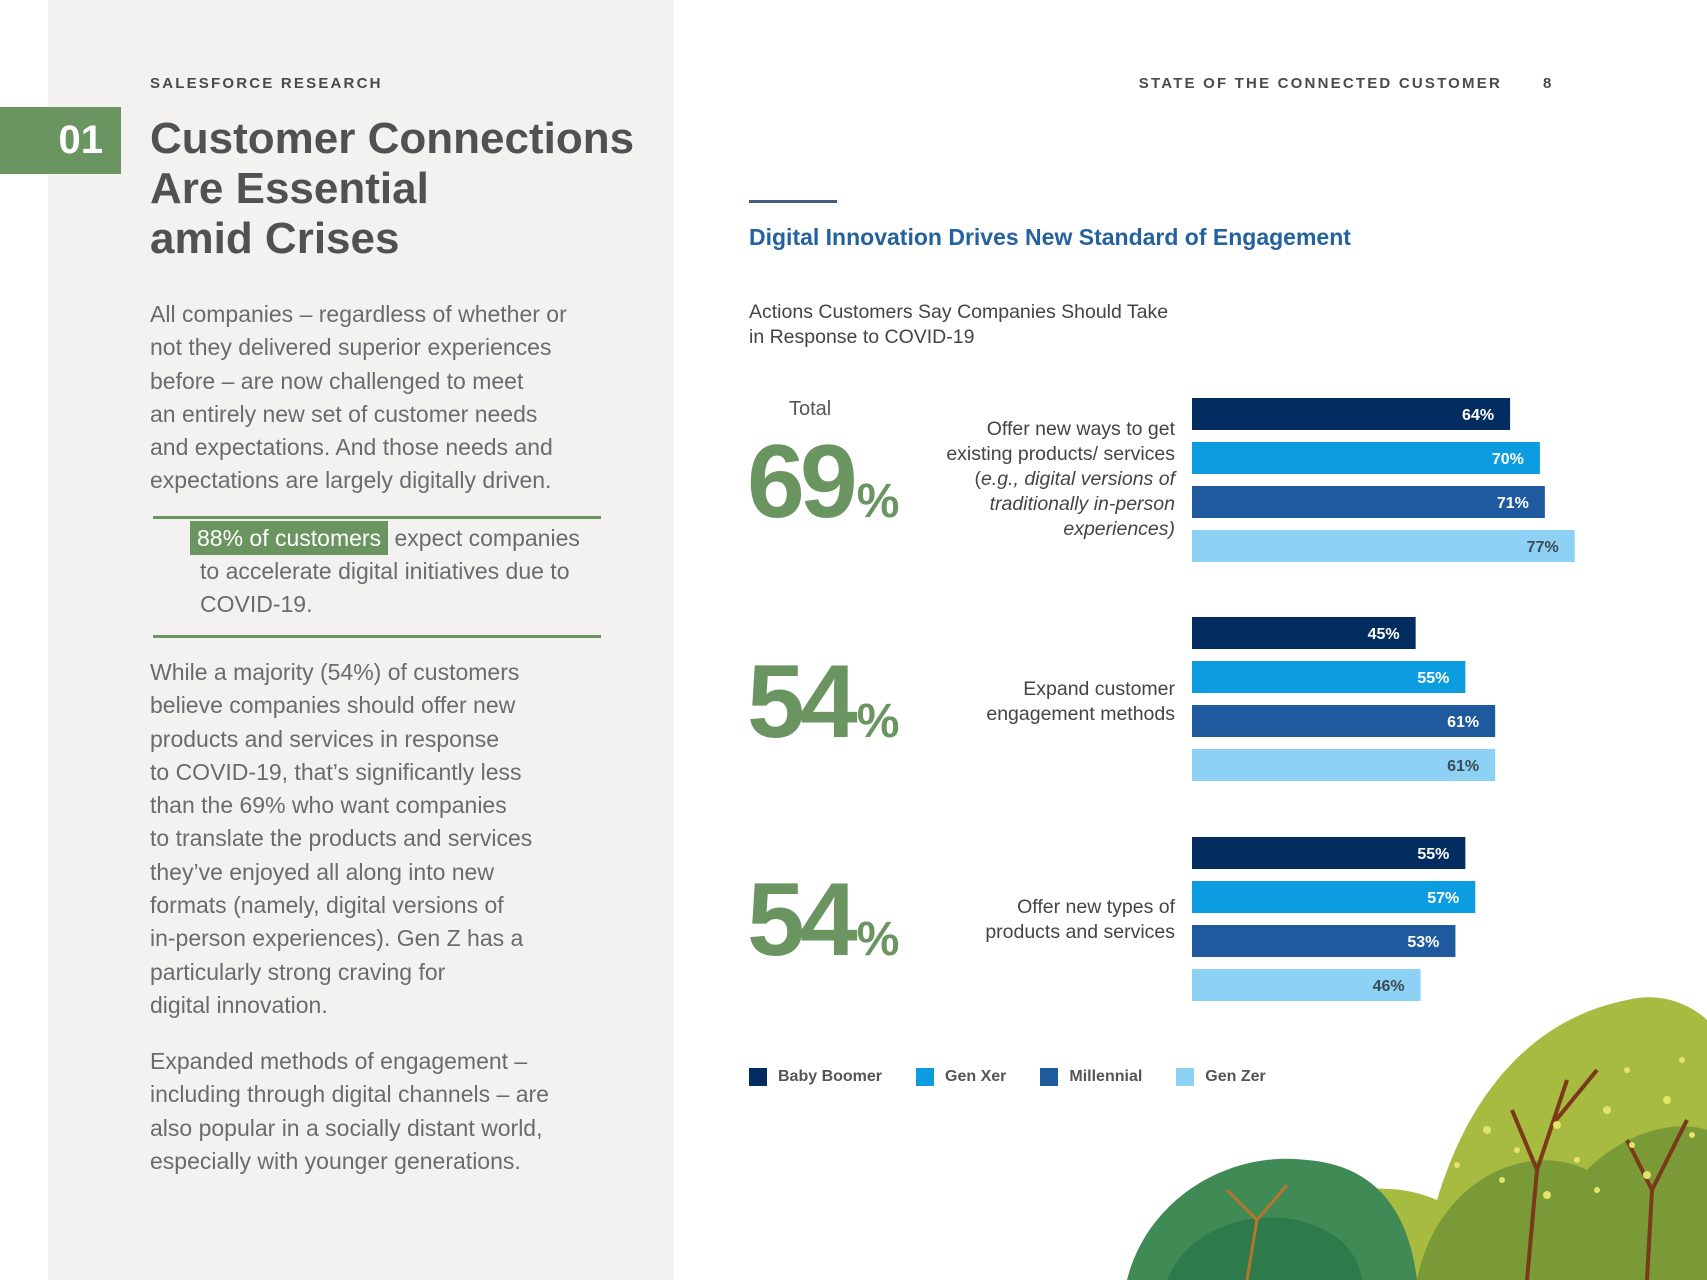  Describe the element at coordinates (1547, 83) in the screenshot. I see `page-number: 8` at that location.